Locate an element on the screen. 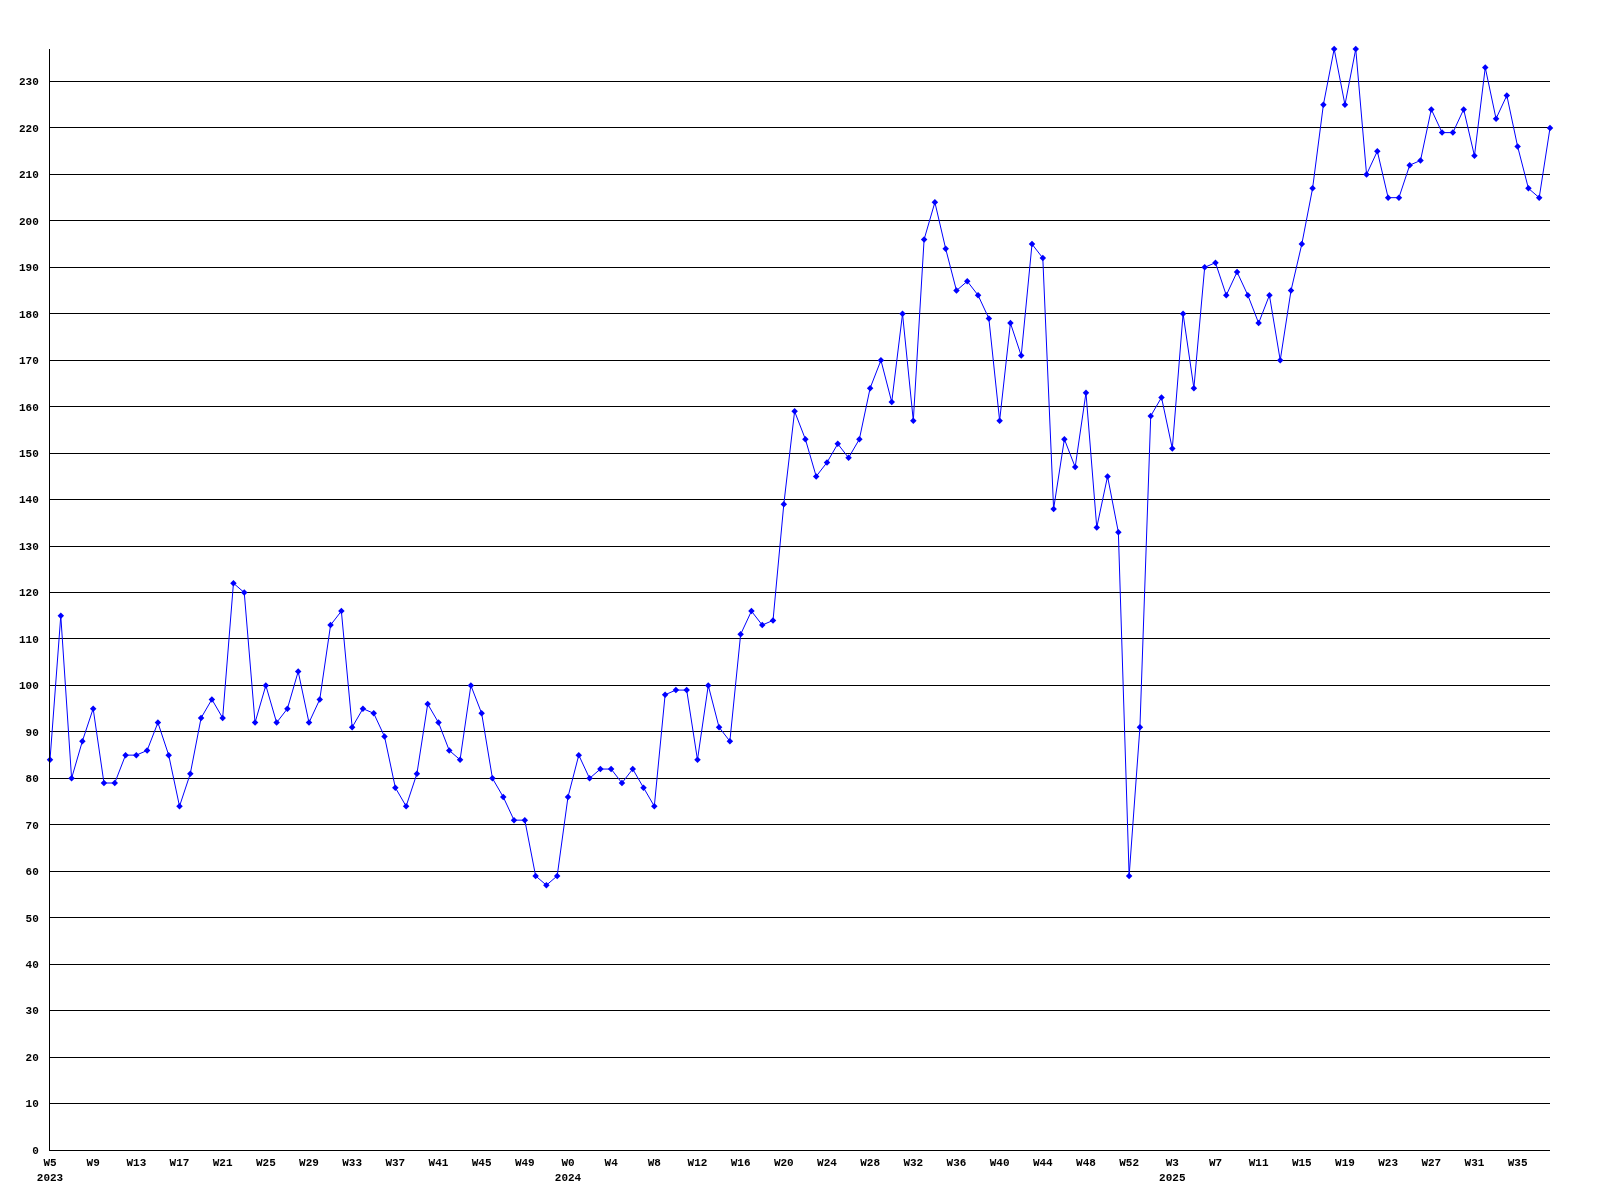 This screenshot has height=1200, width=1600. x-tick-label: W29 is located at coordinates (309, 1163).